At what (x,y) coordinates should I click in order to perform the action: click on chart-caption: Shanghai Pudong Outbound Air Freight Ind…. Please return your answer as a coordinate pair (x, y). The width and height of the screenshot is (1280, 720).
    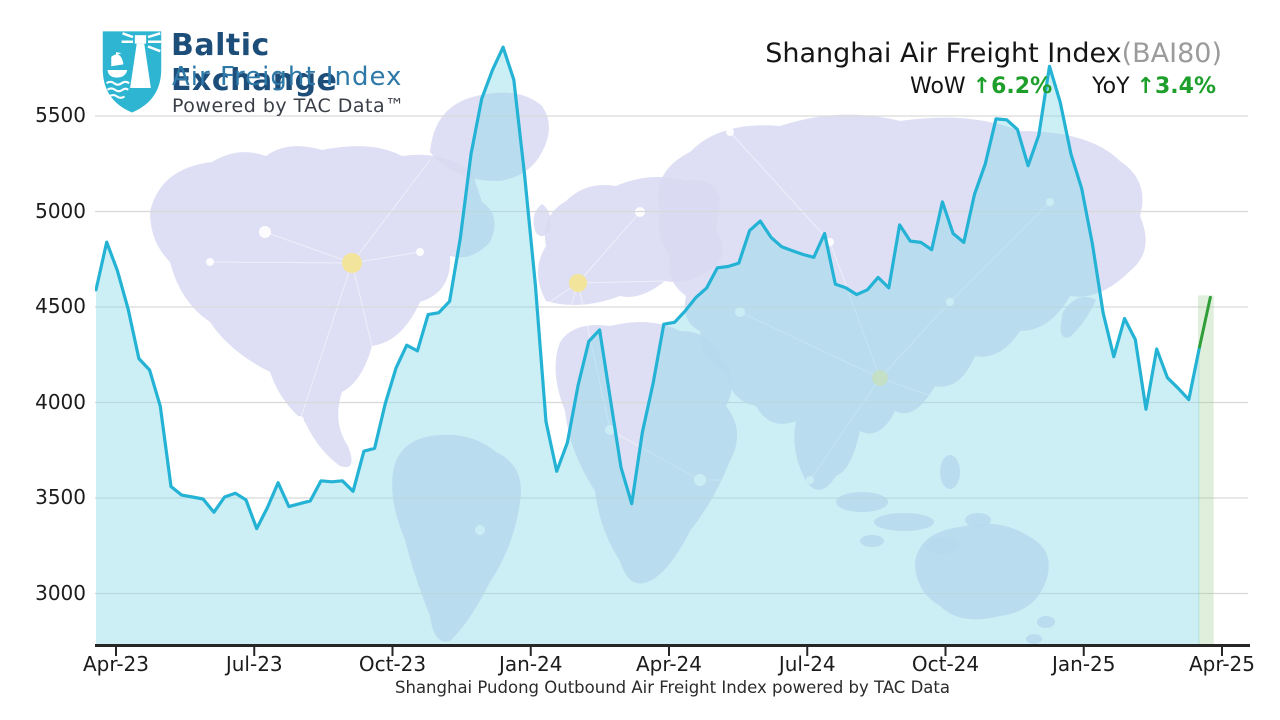
    Looking at the image, I should click on (672, 687).